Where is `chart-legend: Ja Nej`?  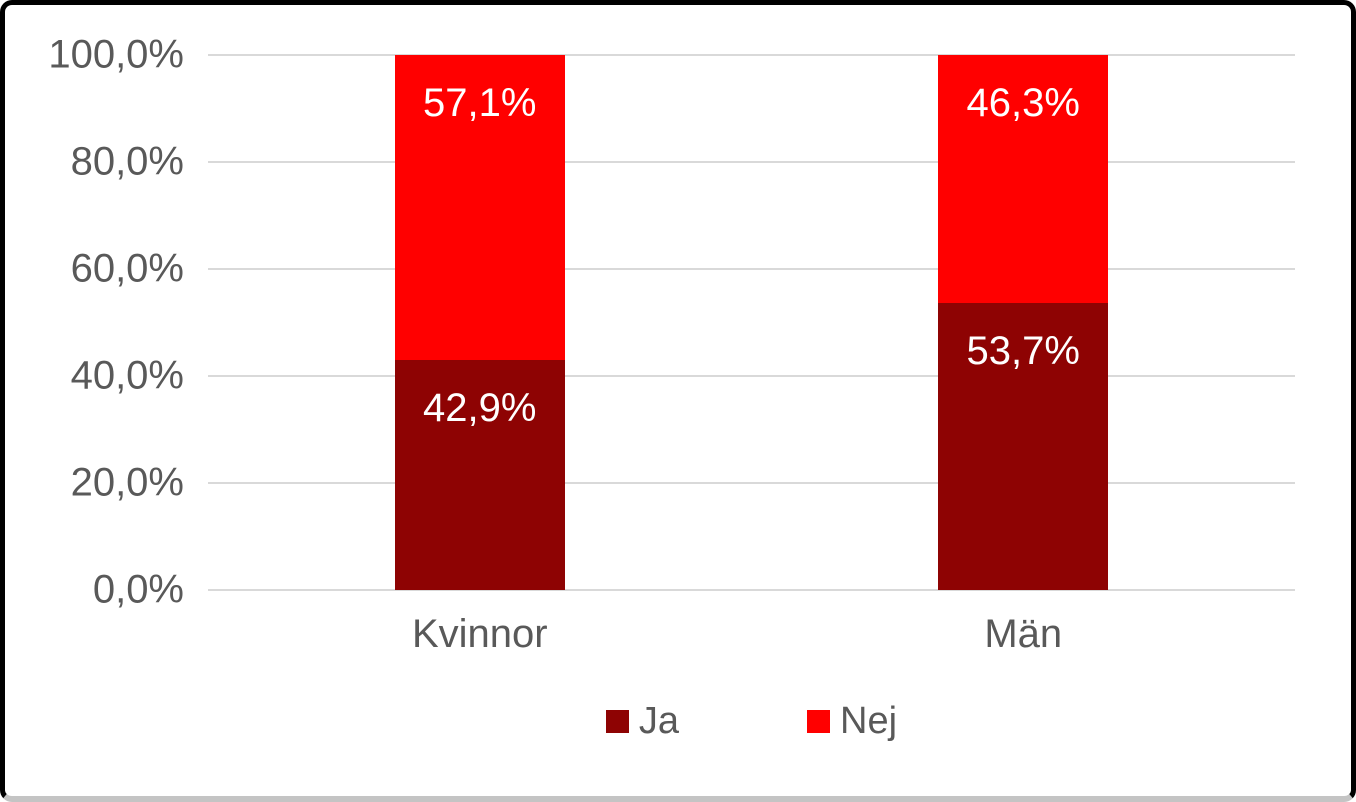
chart-legend: Ja Nej is located at coordinates (751, 721).